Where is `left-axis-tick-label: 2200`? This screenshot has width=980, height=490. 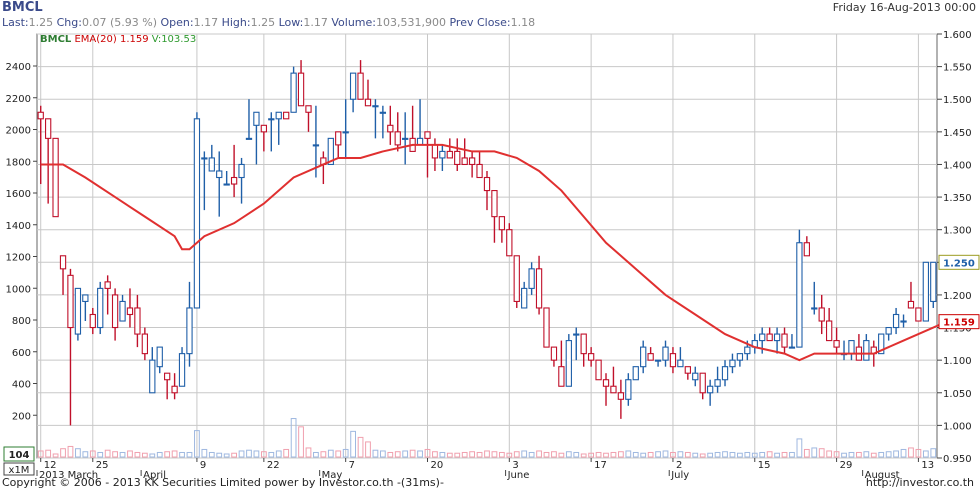 left-axis-tick-label: 2200 is located at coordinates (18, 99).